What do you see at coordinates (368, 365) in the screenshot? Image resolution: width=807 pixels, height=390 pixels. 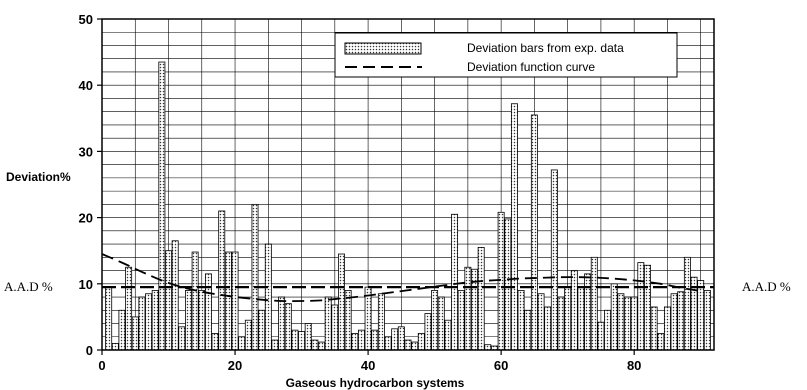 I see `x-tick-label: 40` at bounding box center [368, 365].